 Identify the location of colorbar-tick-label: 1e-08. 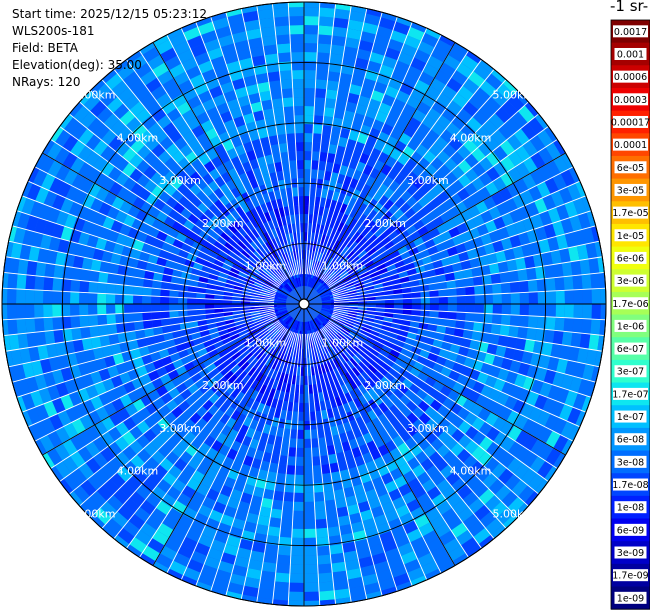
(630, 508).